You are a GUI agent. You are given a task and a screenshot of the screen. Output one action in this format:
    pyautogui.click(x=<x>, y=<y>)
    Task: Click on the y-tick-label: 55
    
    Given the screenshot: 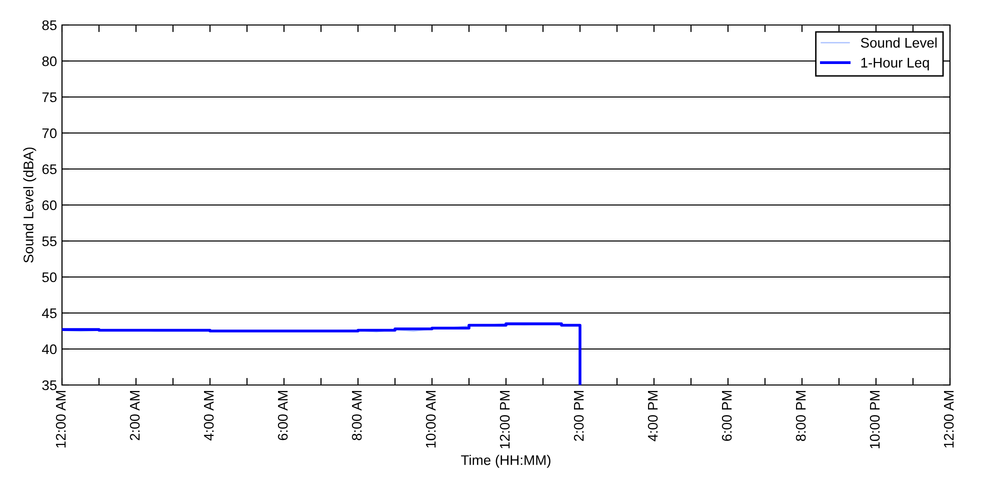 What is the action you would take?
    pyautogui.click(x=49, y=241)
    